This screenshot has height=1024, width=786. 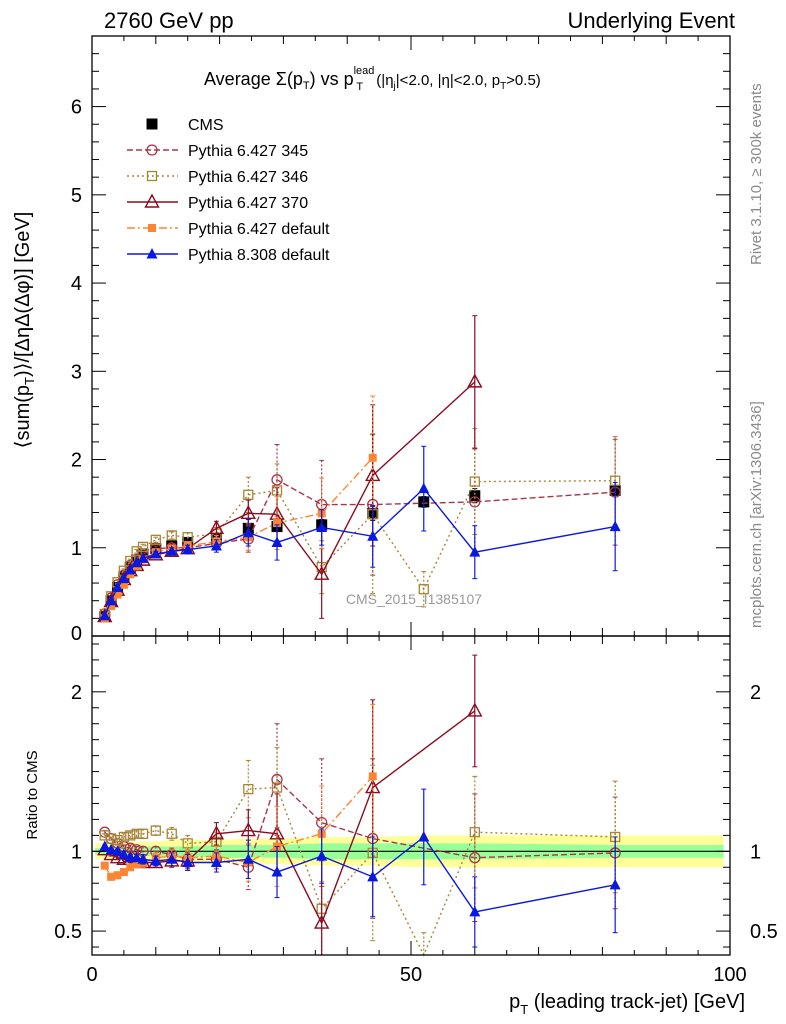 What do you see at coordinates (76, 461) in the screenshot?
I see `main-y-tick-label: 2` at bounding box center [76, 461].